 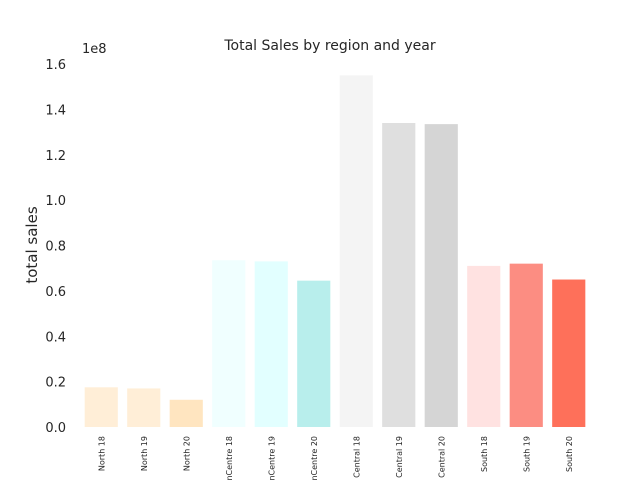 What do you see at coordinates (271, 458) in the screenshot?
I see `x-tick-label: nCentre 19` at bounding box center [271, 458].